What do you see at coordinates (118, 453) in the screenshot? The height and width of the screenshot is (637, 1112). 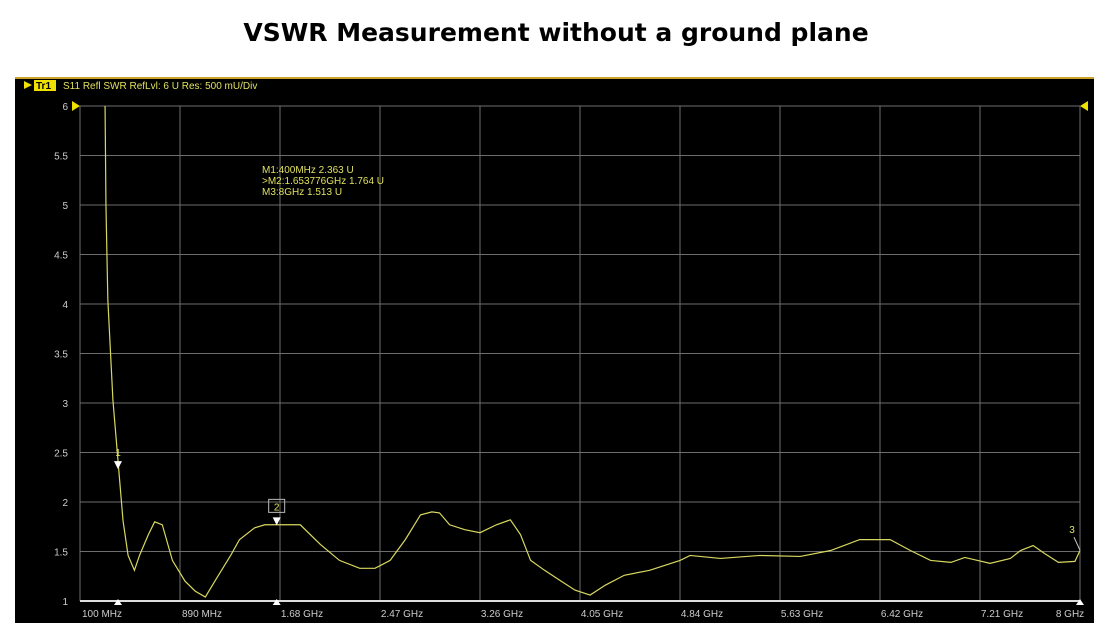 I see `marker-label: 1` at bounding box center [118, 453].